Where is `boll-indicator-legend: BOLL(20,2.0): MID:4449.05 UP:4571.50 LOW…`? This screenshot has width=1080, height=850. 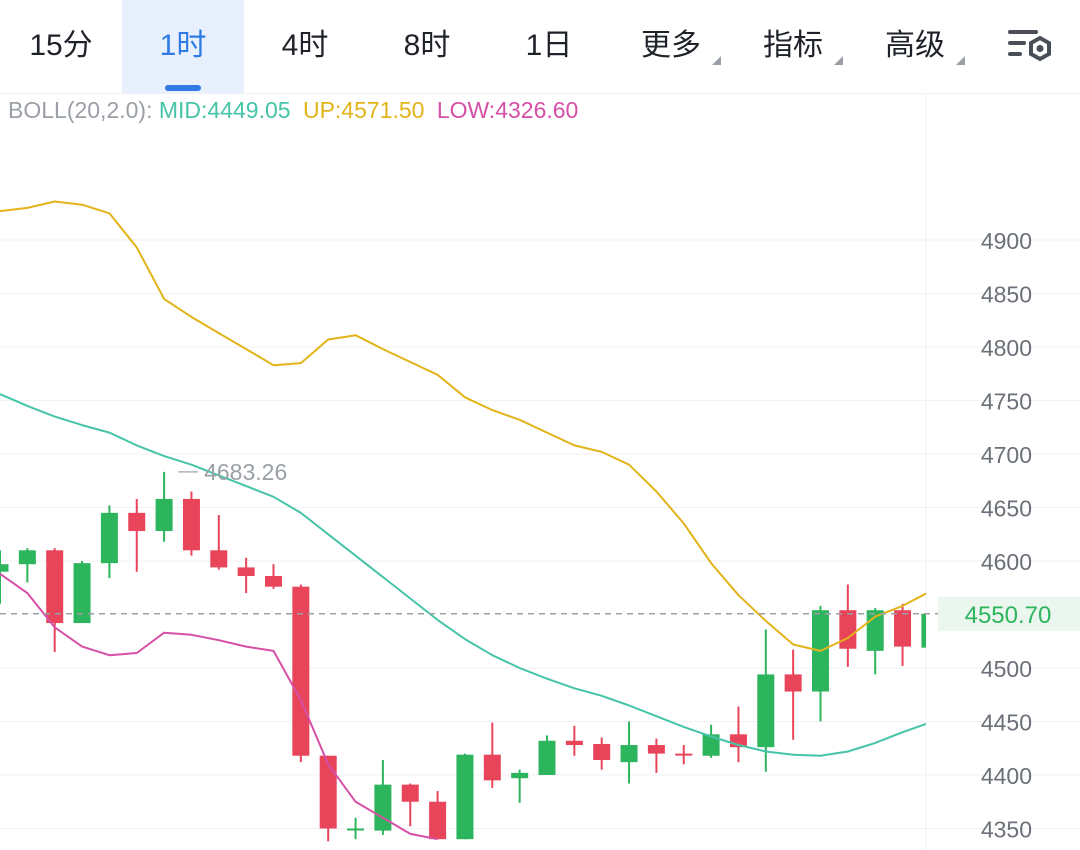
boll-indicator-legend: BOLL(20,2.0): MID:4449.05 UP:4571.50 LOW… is located at coordinates (293, 110).